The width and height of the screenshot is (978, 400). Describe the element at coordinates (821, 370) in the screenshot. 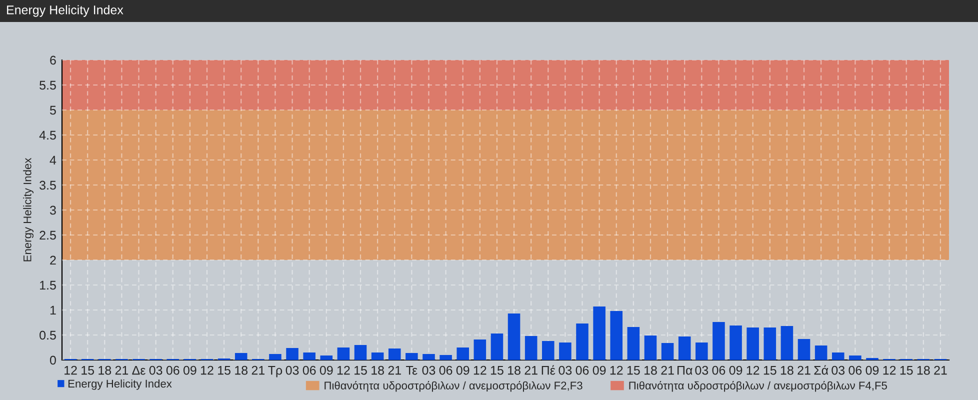

I see `x-tick-label: Σά` at that location.